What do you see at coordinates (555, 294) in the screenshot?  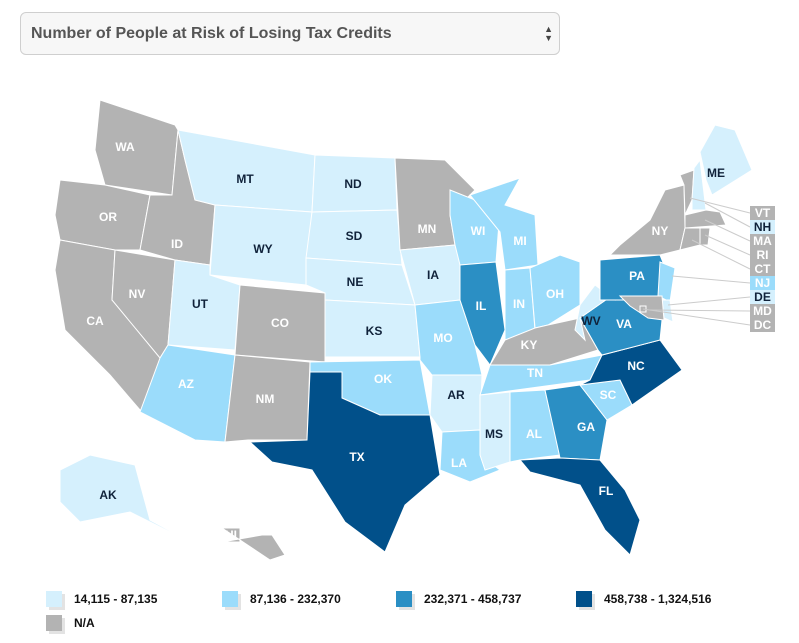 I see `state-label-oh: OH` at bounding box center [555, 294].